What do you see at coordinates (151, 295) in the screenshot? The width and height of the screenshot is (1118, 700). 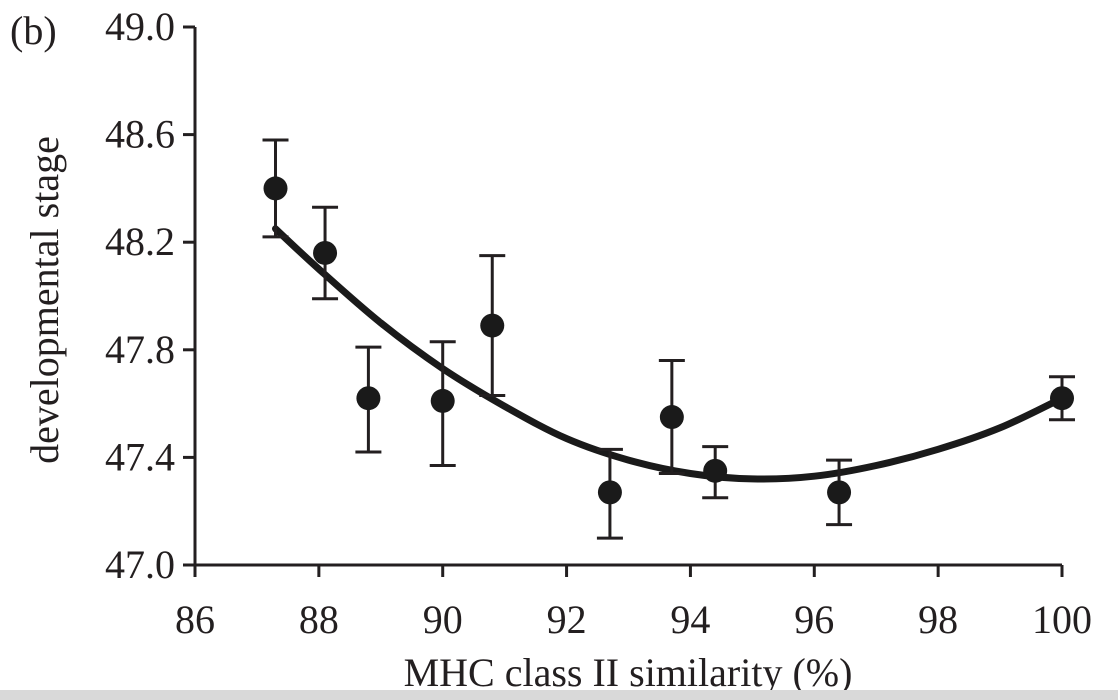 I see `y-axis: 47.0 47.4 47.8 48.2 48.6 49.0` at bounding box center [151, 295].